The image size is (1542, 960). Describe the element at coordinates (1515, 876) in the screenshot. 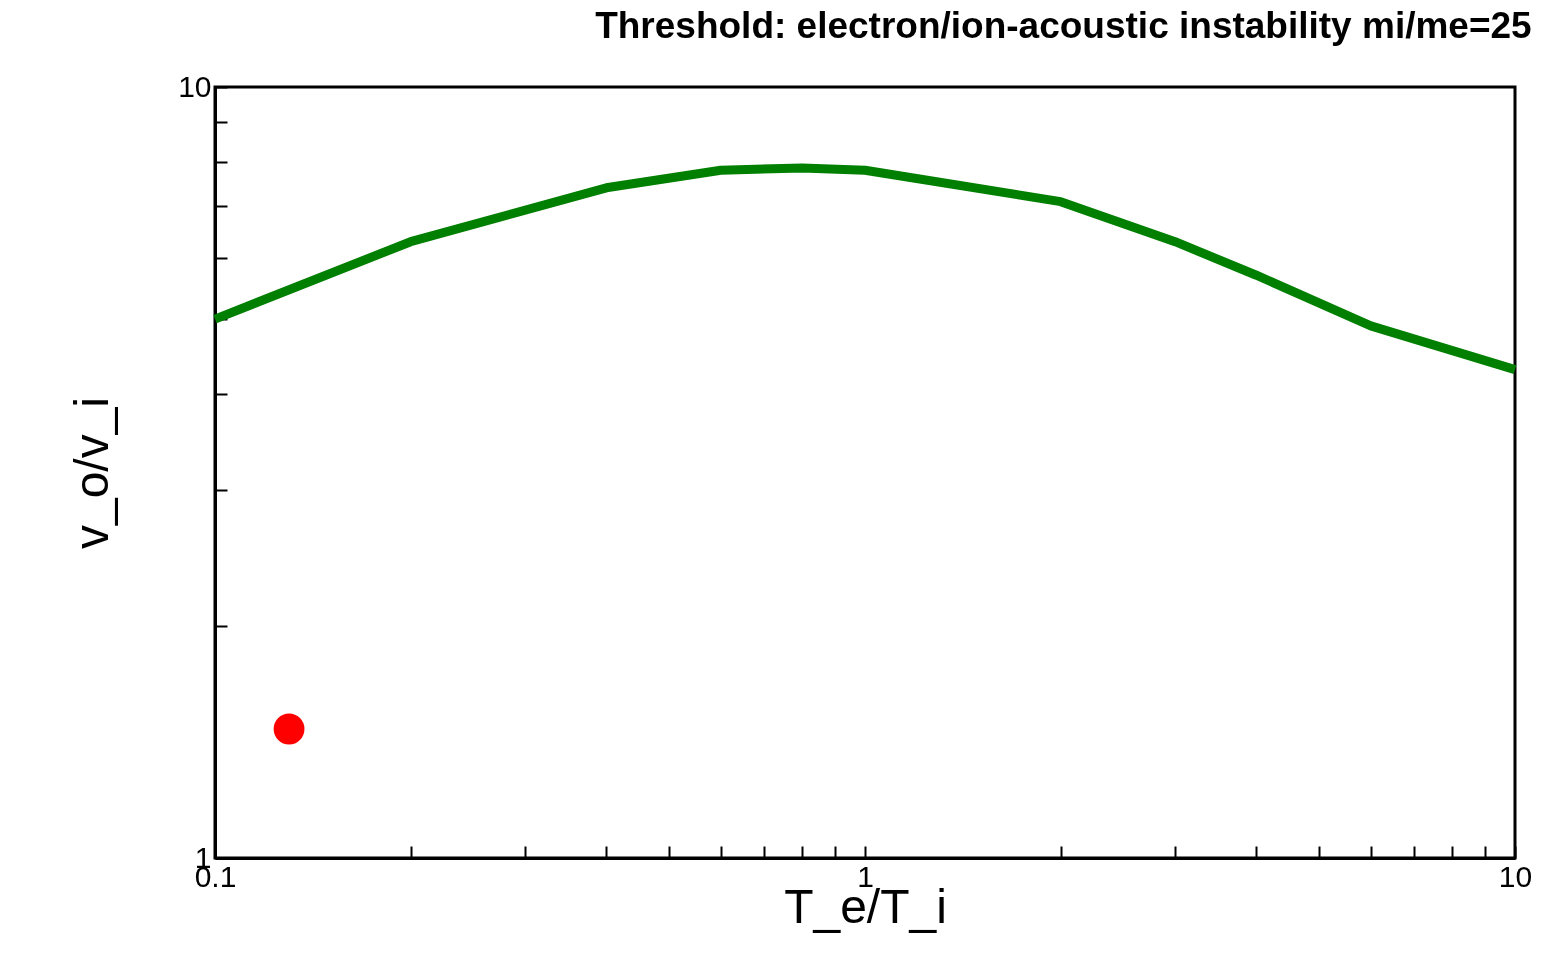

I see `x-tick-label: 10` at that location.